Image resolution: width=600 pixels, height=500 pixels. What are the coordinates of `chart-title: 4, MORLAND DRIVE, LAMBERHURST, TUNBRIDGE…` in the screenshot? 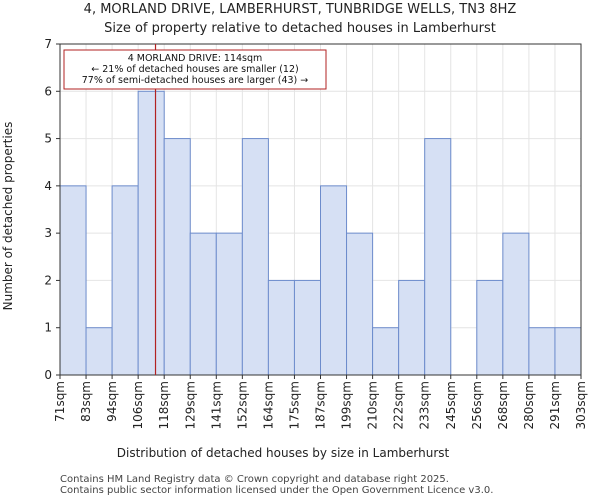 It's located at (300, 9).